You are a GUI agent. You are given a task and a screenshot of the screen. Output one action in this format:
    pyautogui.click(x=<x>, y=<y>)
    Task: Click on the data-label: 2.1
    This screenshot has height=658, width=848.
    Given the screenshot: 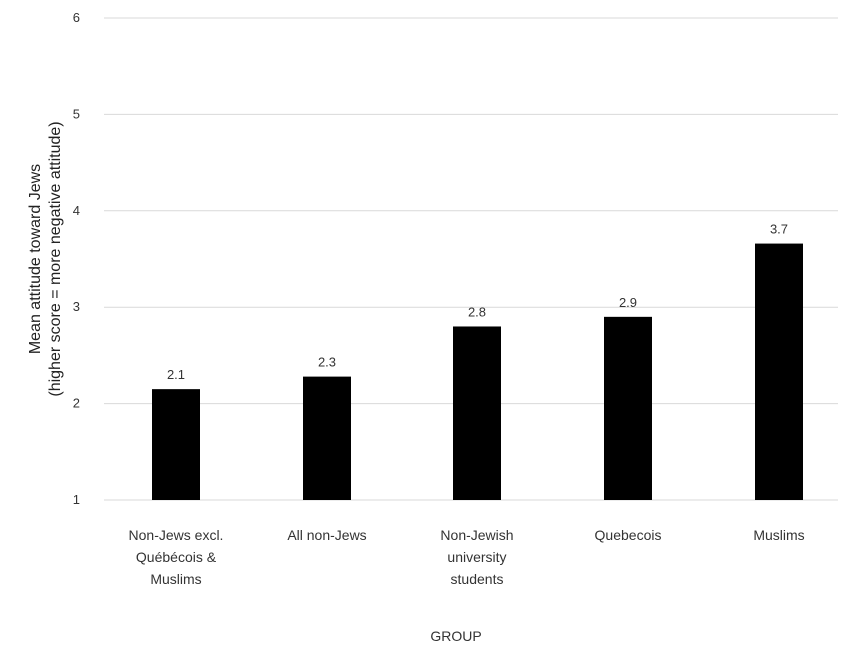 What is the action you would take?
    pyautogui.click(x=176, y=374)
    